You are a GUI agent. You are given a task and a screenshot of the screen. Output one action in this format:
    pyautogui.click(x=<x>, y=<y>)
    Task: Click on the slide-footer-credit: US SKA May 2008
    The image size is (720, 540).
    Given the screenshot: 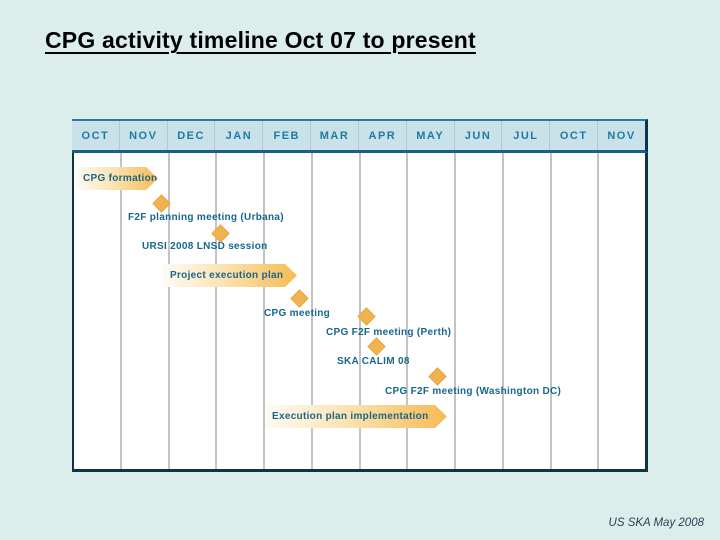 What is the action you would take?
    pyautogui.click(x=656, y=523)
    